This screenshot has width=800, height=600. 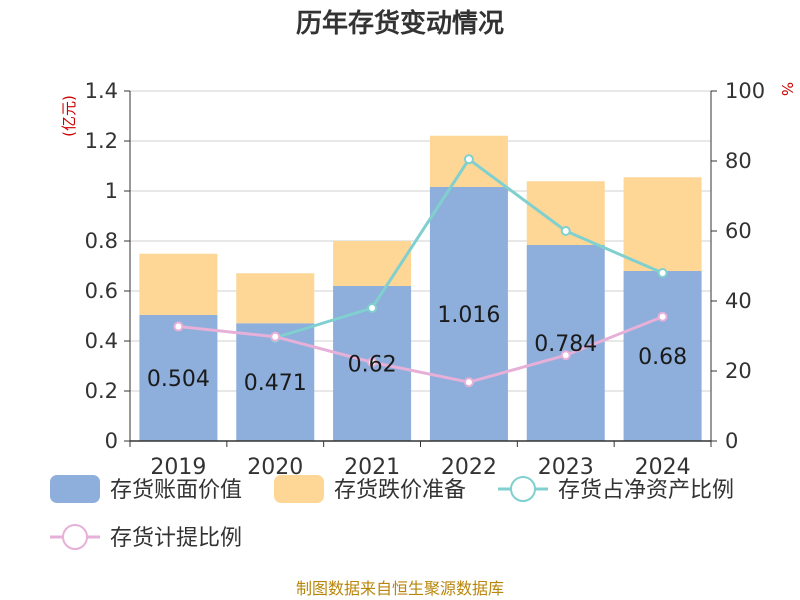 I want to click on legend-label: 存货占净资产比例, so click(x=646, y=490).